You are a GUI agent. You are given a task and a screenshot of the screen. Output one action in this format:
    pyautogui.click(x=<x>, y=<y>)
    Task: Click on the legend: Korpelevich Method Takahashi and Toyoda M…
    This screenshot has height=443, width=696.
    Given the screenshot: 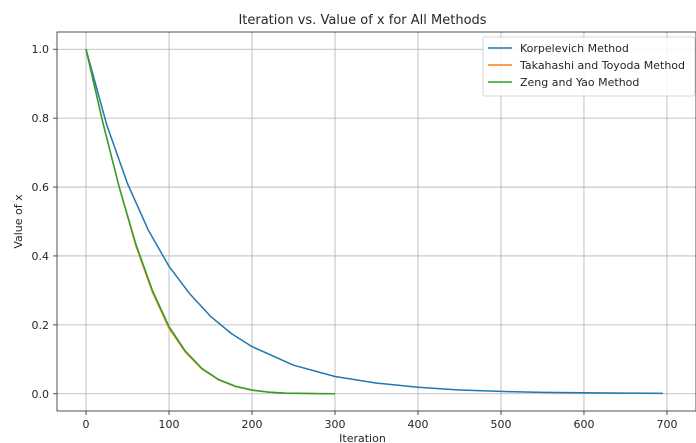 What is the action you would take?
    pyautogui.click(x=589, y=66)
    